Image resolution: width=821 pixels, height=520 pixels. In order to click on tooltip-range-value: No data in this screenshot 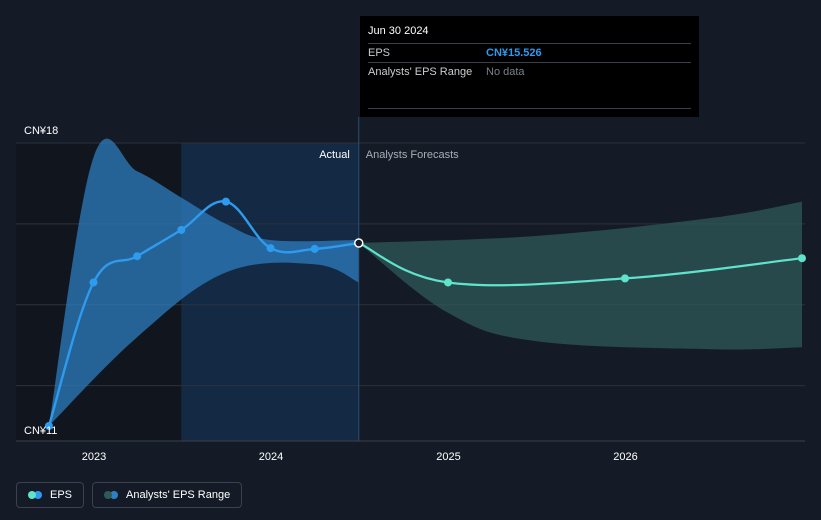, I will do `click(505, 72)`.